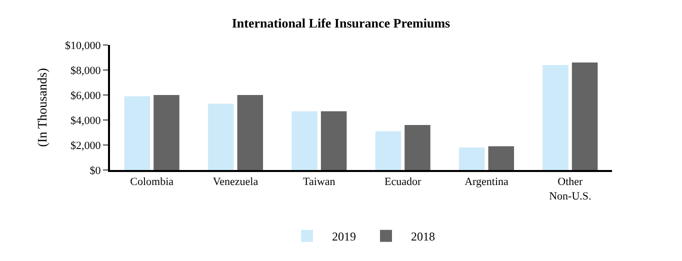  Describe the element at coordinates (235, 182) in the screenshot. I see `x-tick-label: Venezuela` at that location.